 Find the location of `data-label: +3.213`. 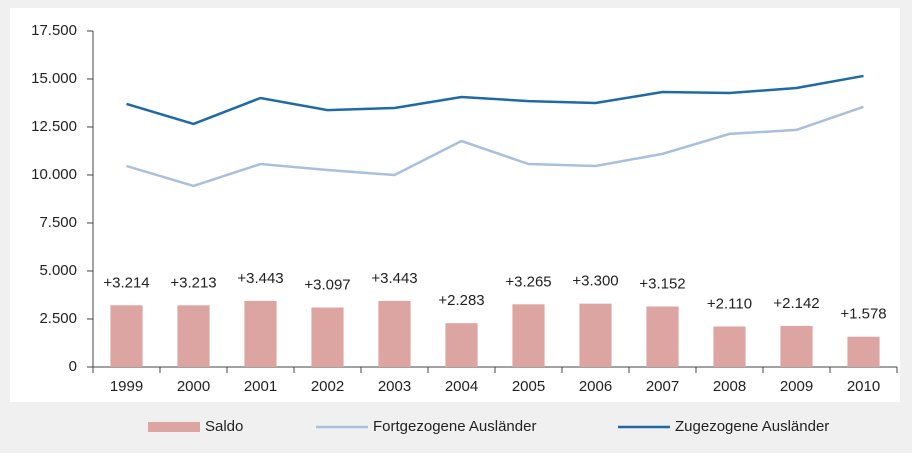

data-label: +3.213 is located at coordinates (193, 282).